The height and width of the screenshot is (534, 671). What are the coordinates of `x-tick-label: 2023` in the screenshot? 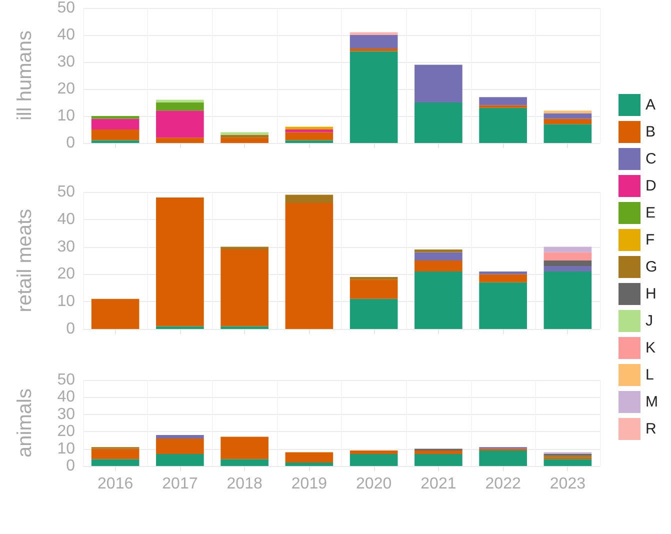 It's located at (568, 484).